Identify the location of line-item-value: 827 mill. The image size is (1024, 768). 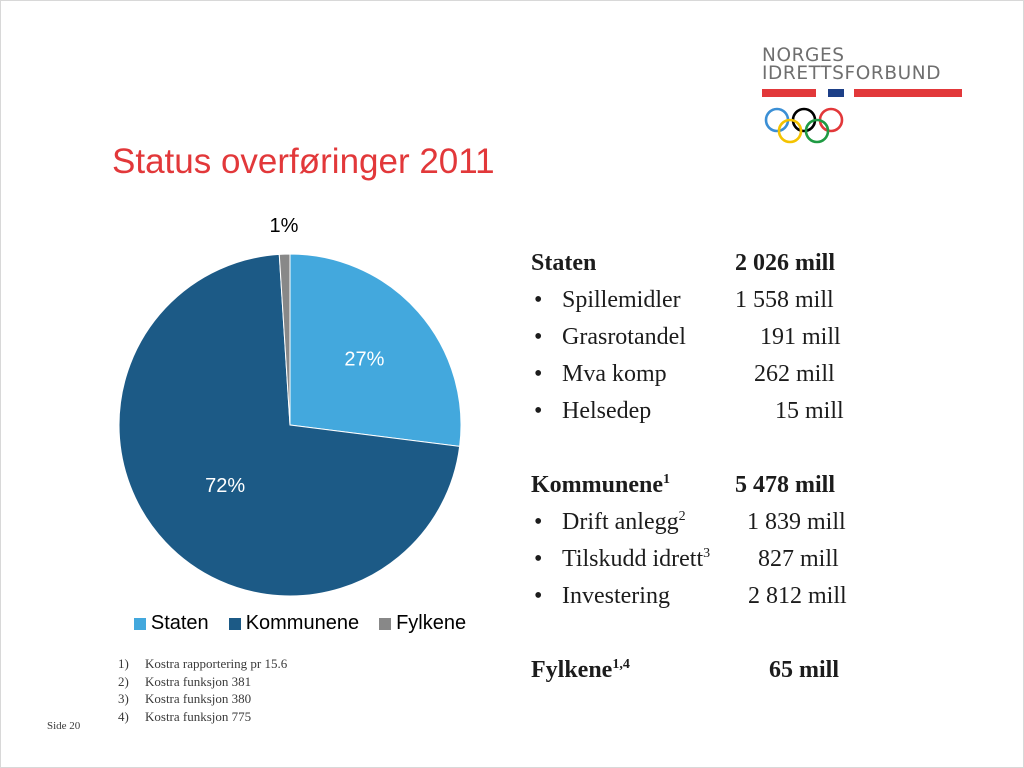
(798, 559).